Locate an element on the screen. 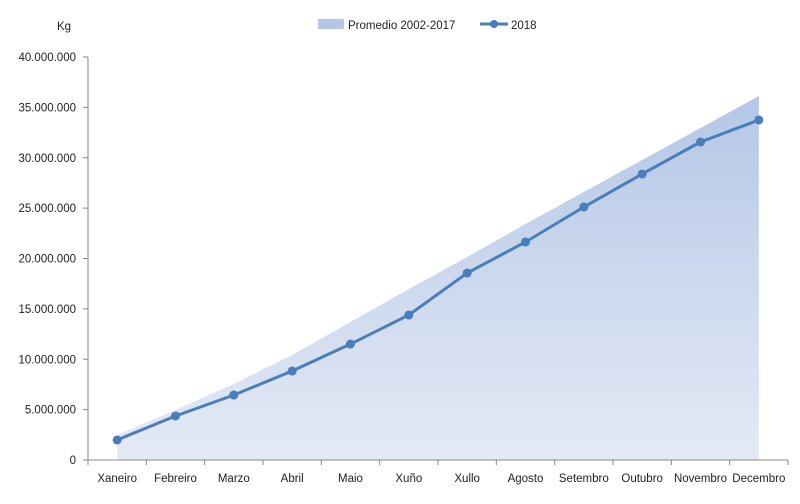 This screenshot has width=800, height=504. x-tick-label: Maio is located at coordinates (350, 479).